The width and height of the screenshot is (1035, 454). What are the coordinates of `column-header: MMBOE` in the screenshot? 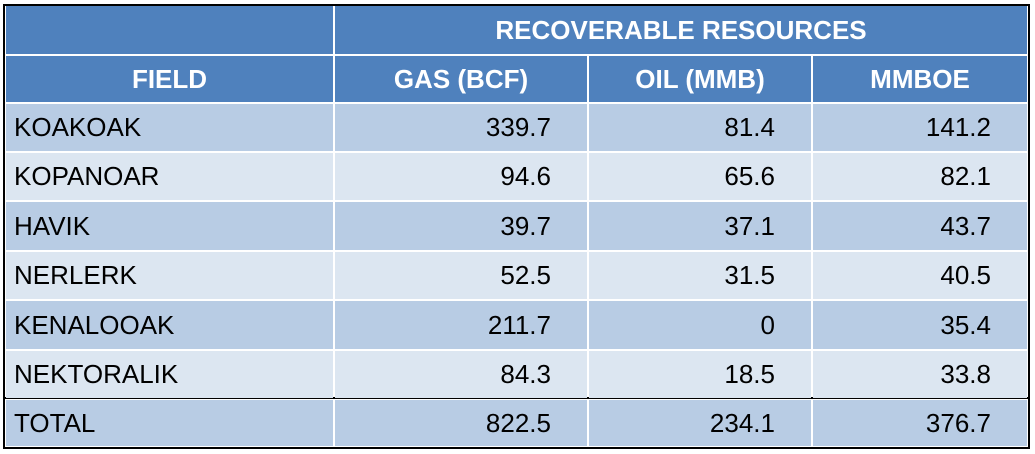 It's located at (920, 79).